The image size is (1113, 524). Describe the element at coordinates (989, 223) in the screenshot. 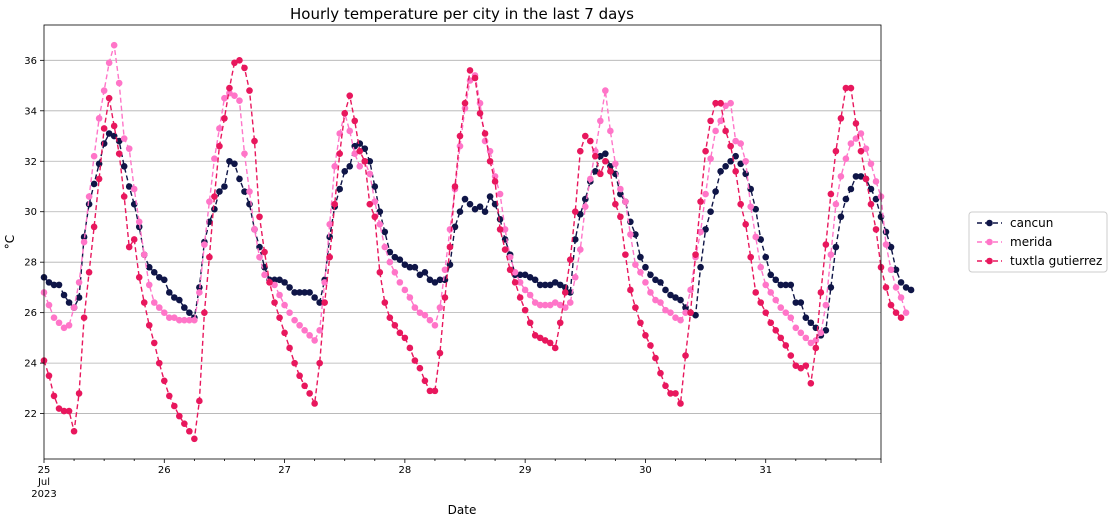

I see `legend-marker` at that location.